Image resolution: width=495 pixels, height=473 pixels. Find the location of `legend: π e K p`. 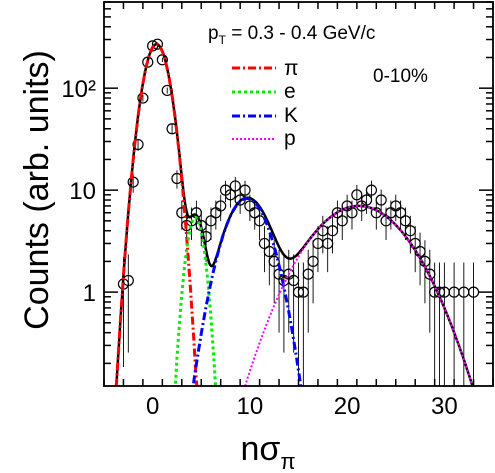

legend: π e K p is located at coordinates (265, 103).